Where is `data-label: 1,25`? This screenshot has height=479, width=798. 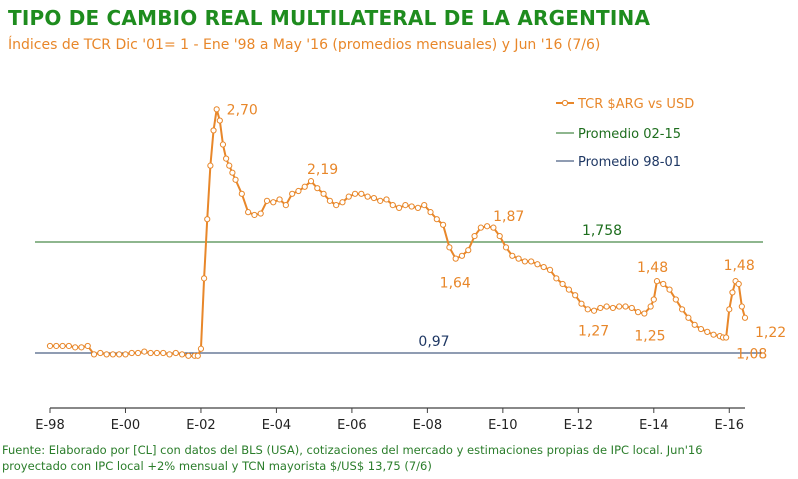 data-label: 1,25 is located at coordinates (649, 337).